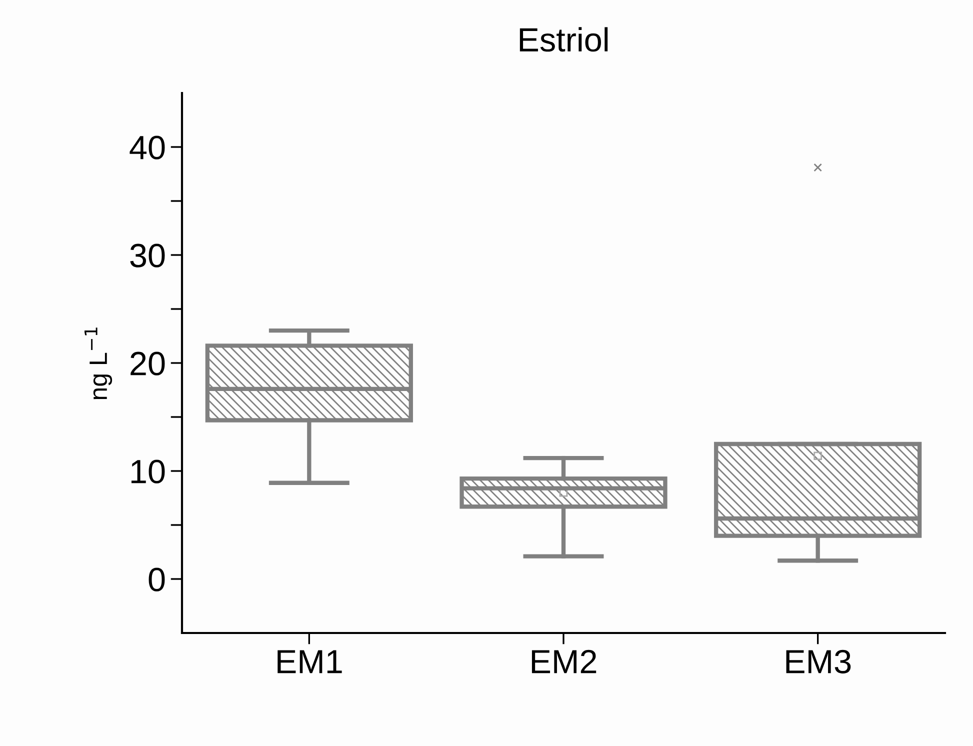  I want to click on x-tick-label: EM1, so click(310, 662).